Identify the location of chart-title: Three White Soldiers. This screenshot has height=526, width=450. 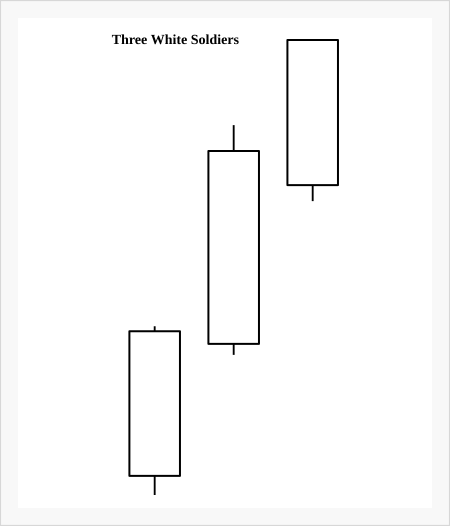
(175, 39).